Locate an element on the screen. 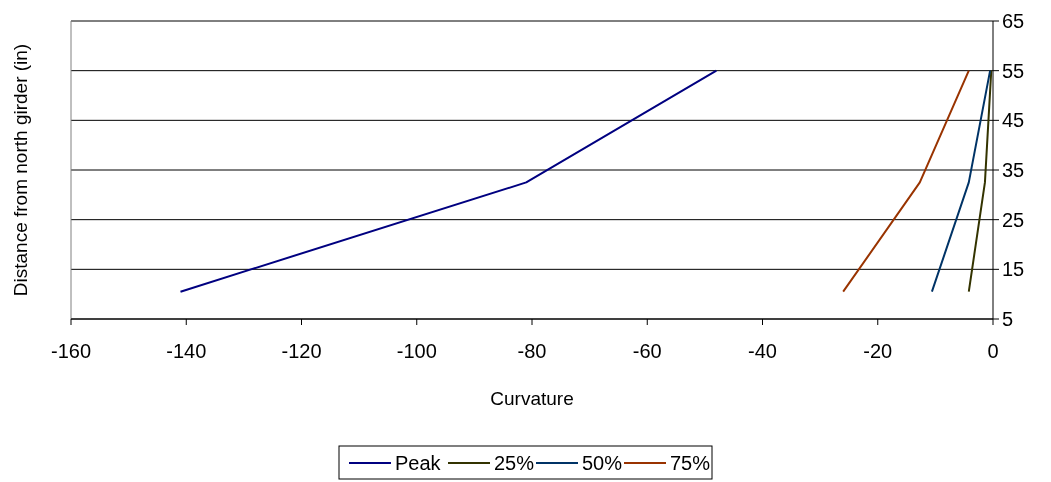 The height and width of the screenshot is (482, 1051). legend-label: 75% is located at coordinates (690, 463).